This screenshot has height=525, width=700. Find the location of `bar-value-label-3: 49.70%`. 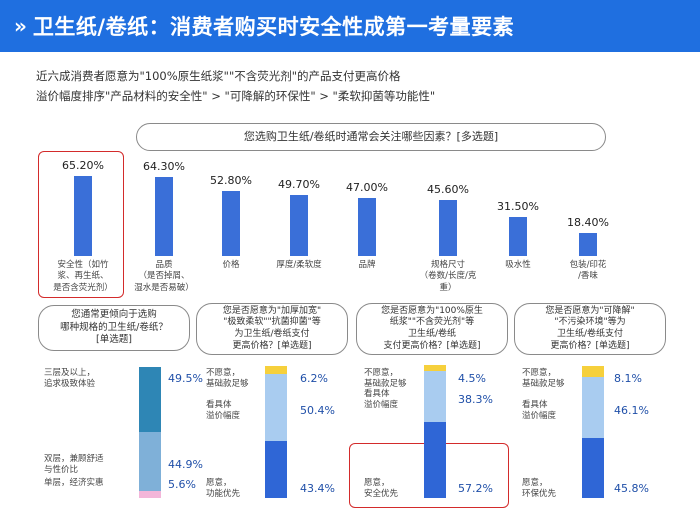

bar-value-label-3: 49.70% is located at coordinates (299, 184).